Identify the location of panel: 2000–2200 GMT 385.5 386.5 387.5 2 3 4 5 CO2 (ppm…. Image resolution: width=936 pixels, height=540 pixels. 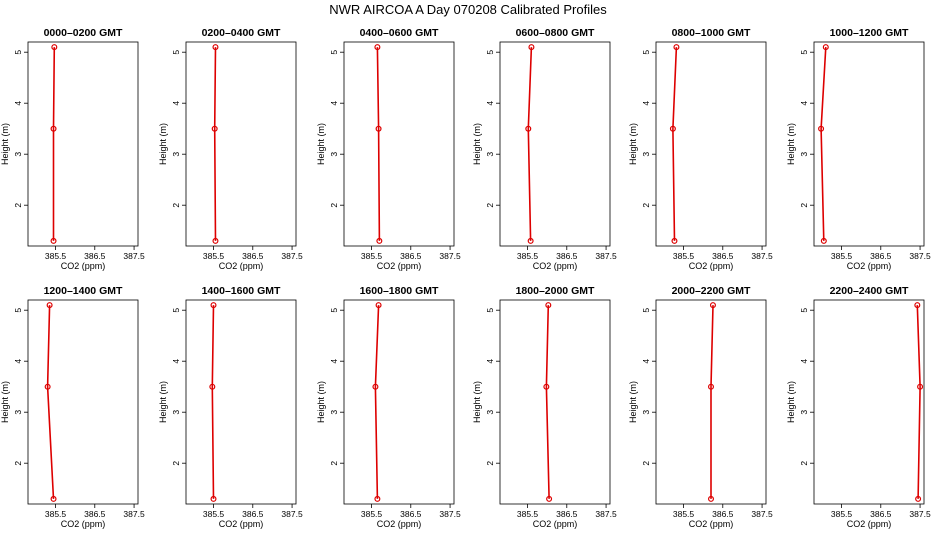
(700, 407).